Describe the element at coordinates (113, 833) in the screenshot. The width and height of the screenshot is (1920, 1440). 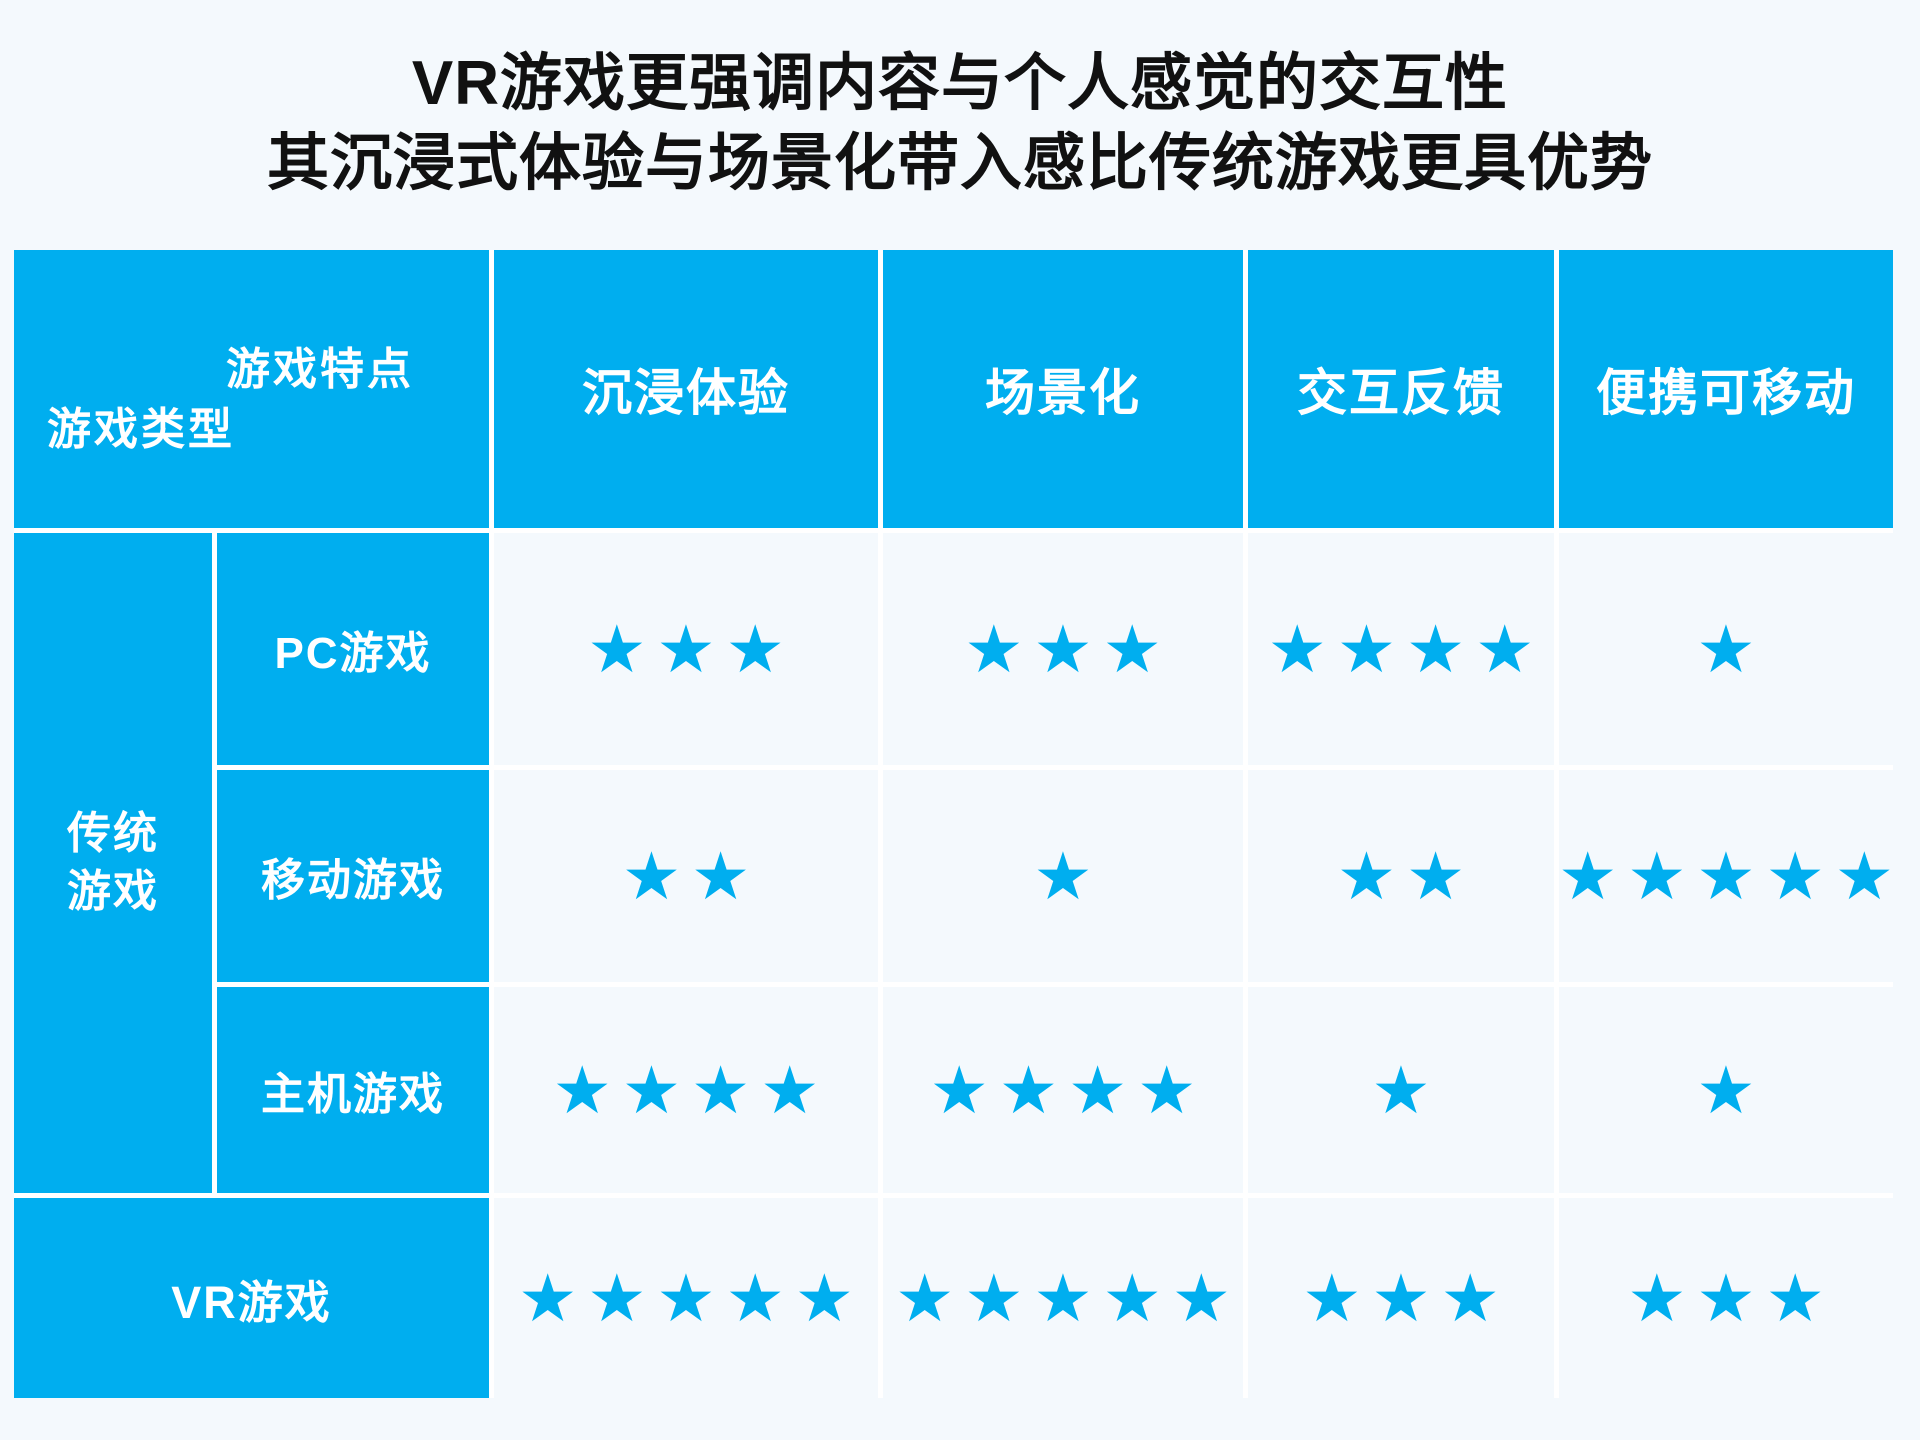
I see `row-group-label-line-1: 传统` at that location.